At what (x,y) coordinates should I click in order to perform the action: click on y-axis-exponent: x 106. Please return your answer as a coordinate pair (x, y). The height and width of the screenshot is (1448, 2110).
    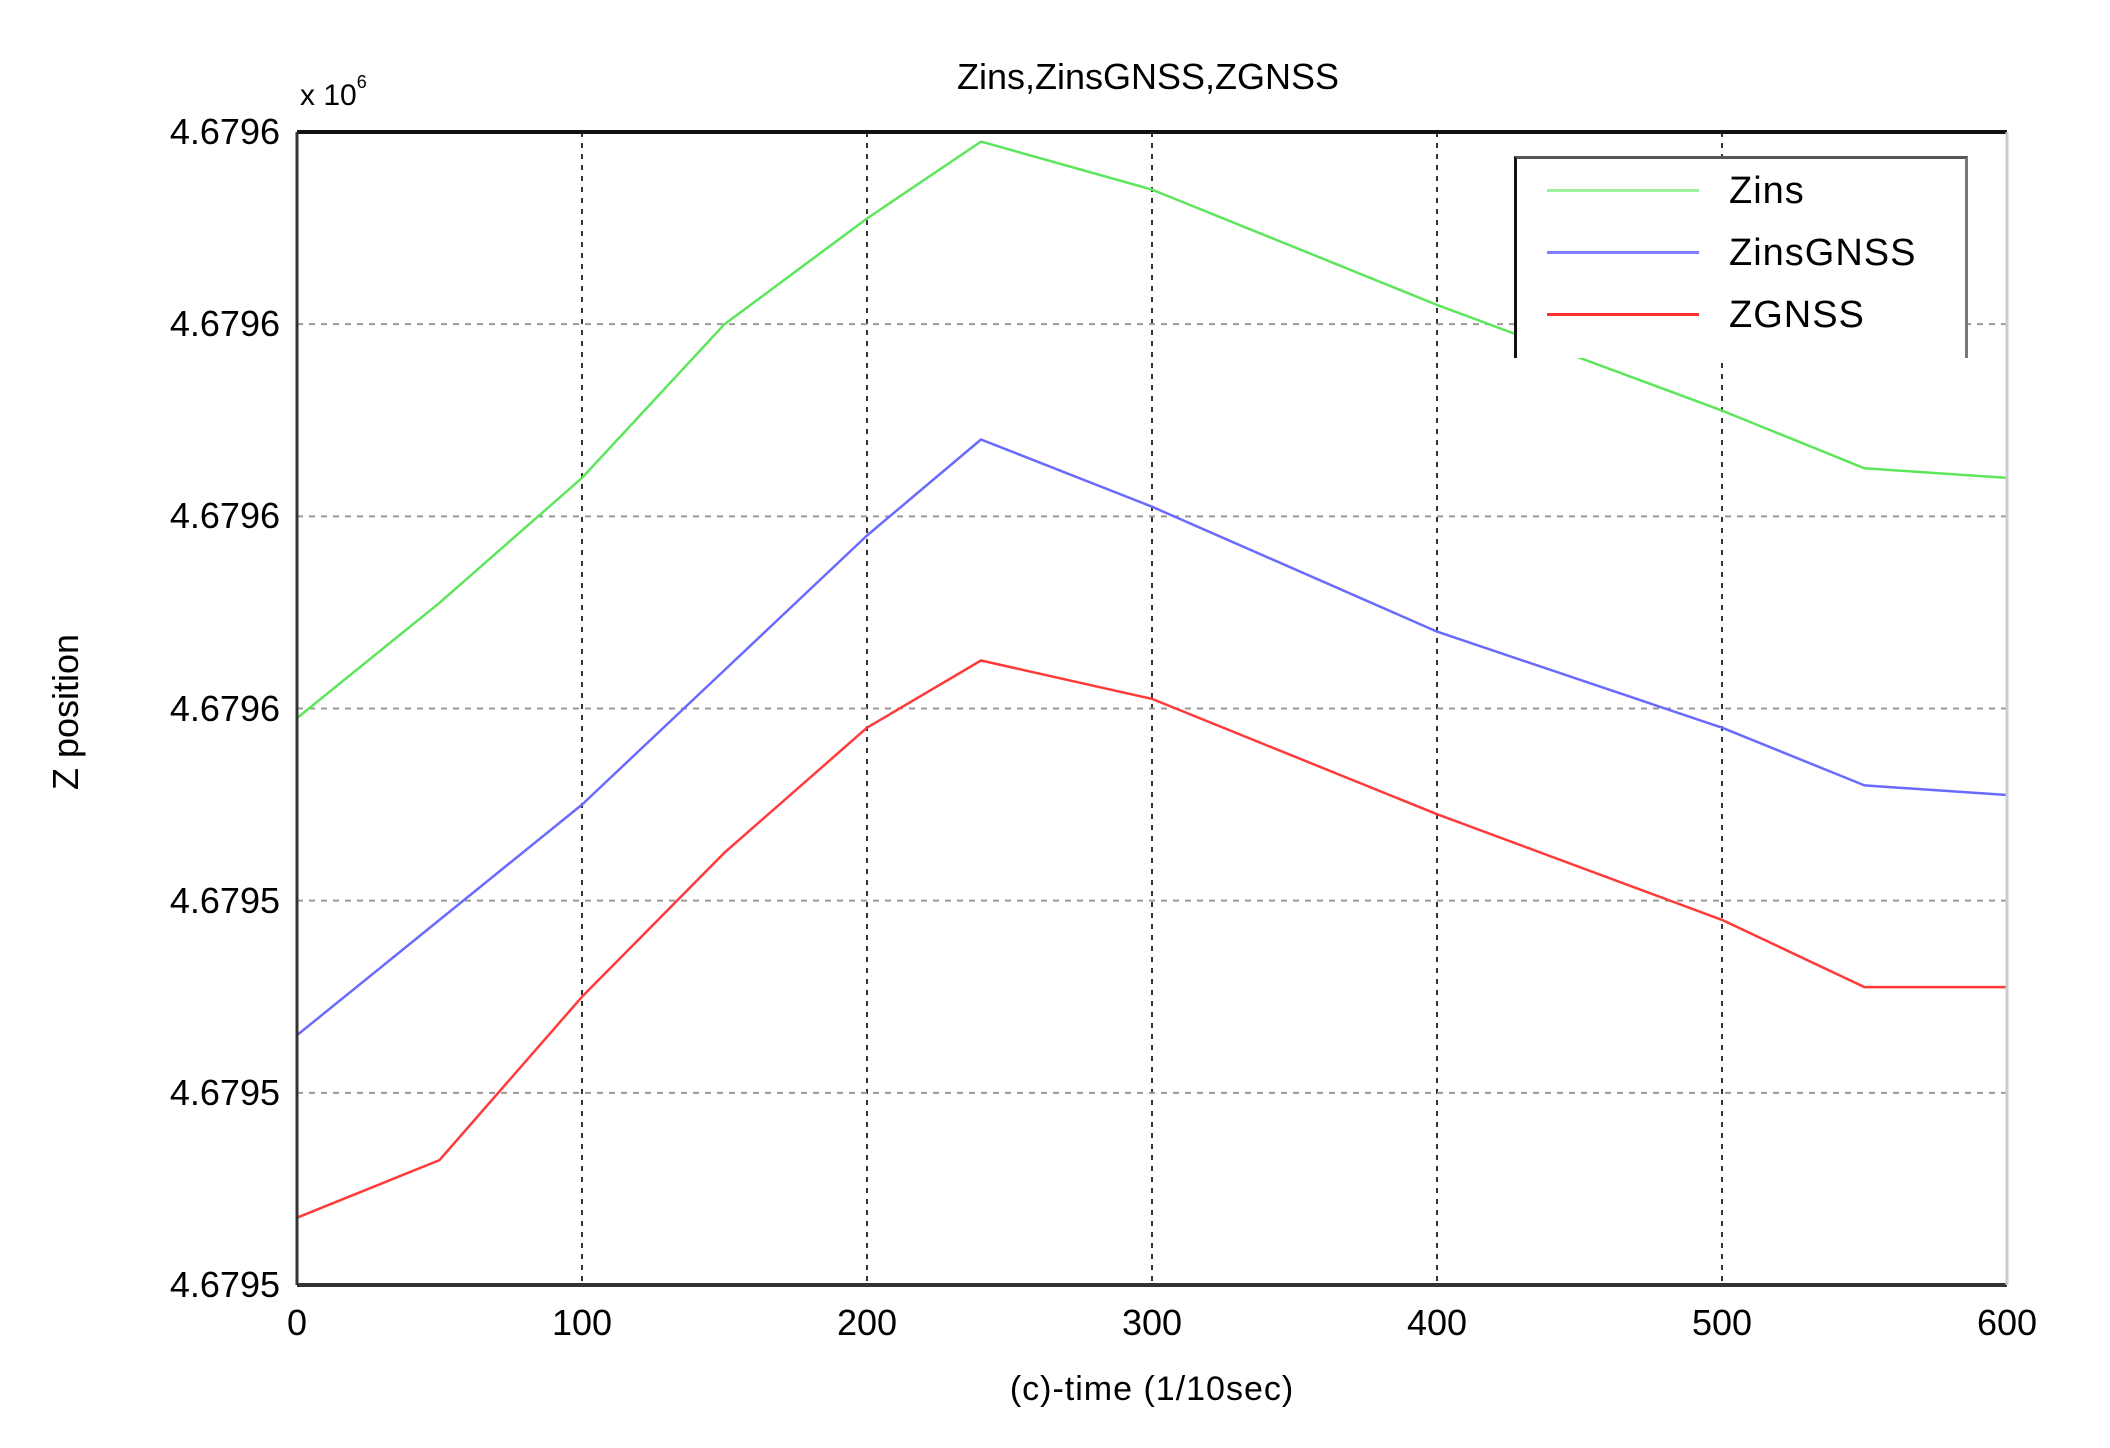
    Looking at the image, I should click on (333, 92).